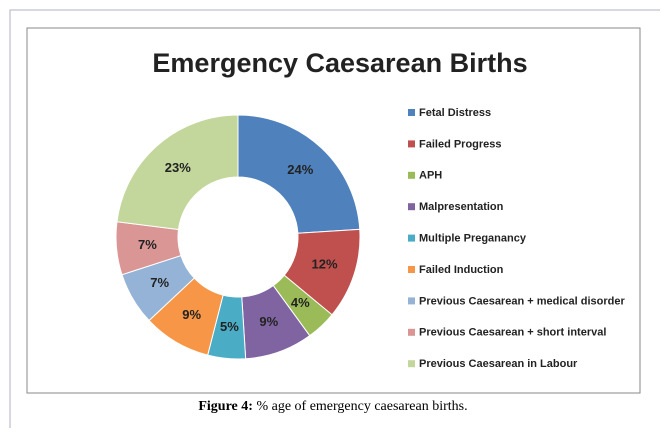  Describe the element at coordinates (455, 113) in the screenshot. I see `legend-label: Fetal Distress` at that location.